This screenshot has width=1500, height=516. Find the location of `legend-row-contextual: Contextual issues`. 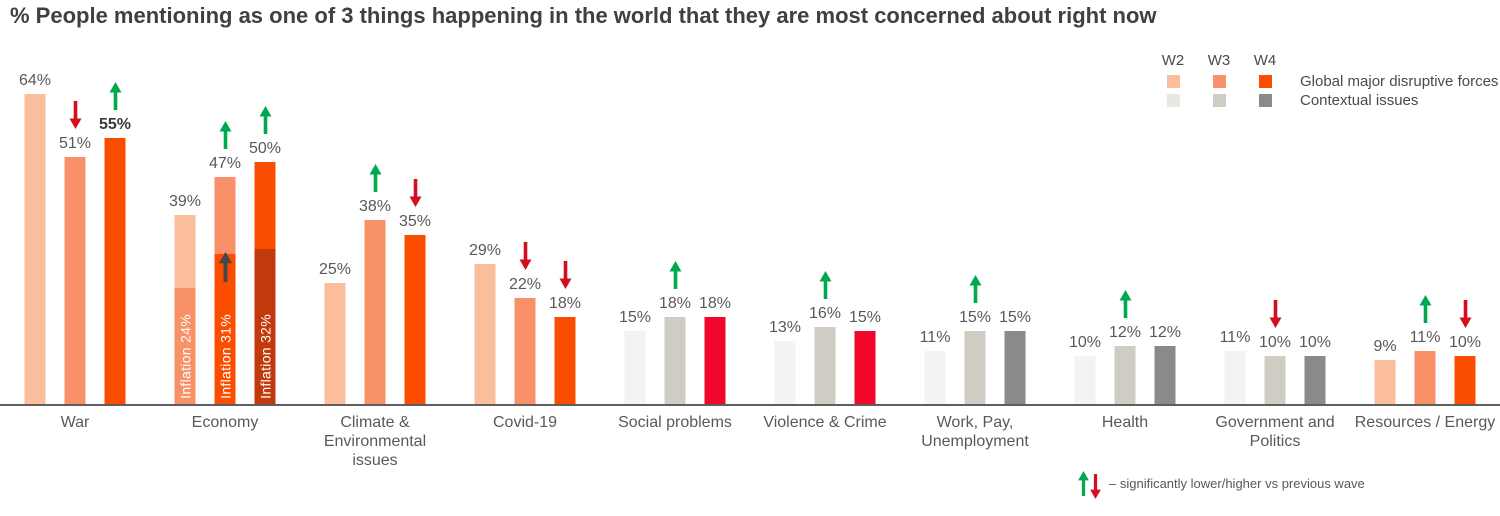

legend-row-contextual: Contextual issues is located at coordinates (1324, 100).